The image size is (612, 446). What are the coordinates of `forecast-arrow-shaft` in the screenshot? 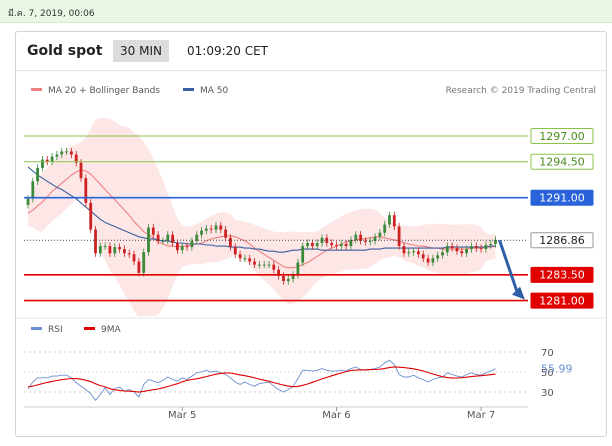 It's located at (508, 266).